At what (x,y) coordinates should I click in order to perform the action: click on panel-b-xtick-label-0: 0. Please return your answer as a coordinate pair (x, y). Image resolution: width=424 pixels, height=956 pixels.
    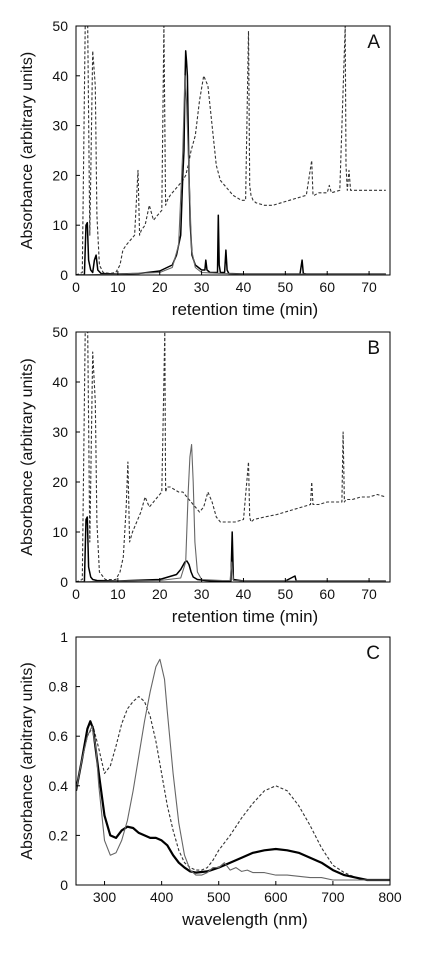
    Looking at the image, I should click on (76, 594).